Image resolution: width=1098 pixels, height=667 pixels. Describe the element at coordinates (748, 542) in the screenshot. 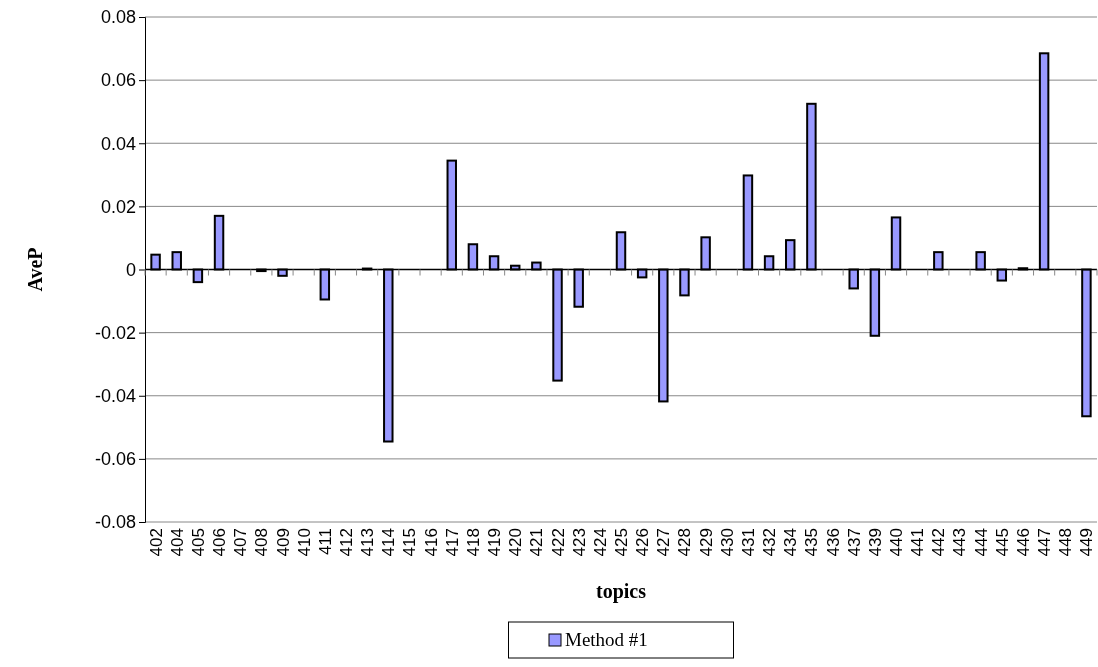

I see `x-tick-label: 431` at that location.